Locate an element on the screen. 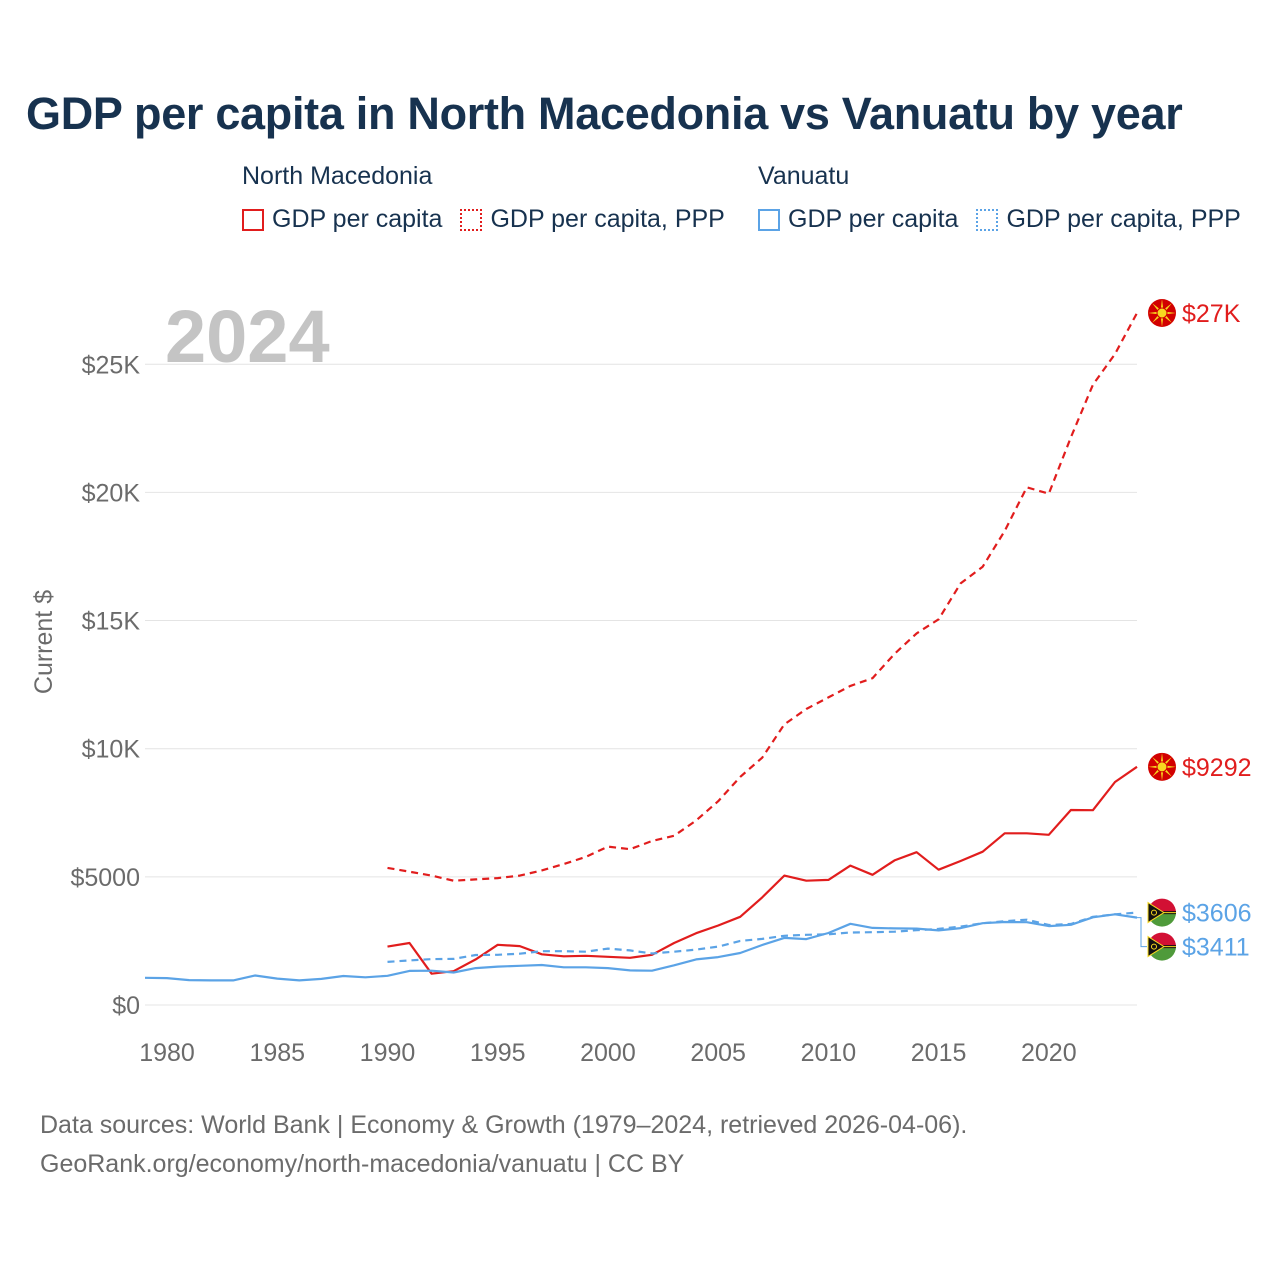 The image size is (1280, 1280). legend-group-title: North Macedonia is located at coordinates (337, 176).